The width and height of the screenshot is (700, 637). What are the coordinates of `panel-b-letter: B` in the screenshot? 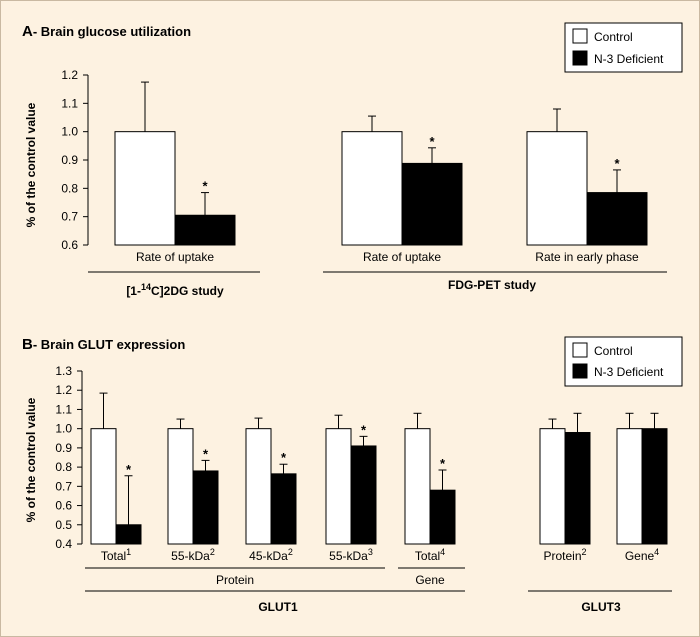 It's located at (27, 344).